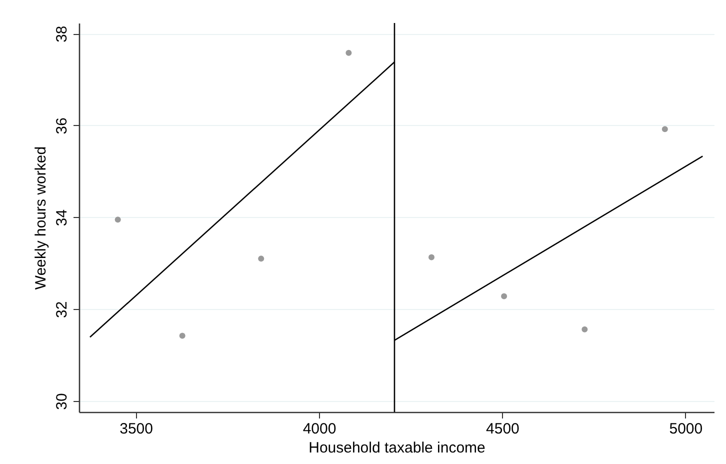  I want to click on y-tick-label: 38, so click(62, 34).